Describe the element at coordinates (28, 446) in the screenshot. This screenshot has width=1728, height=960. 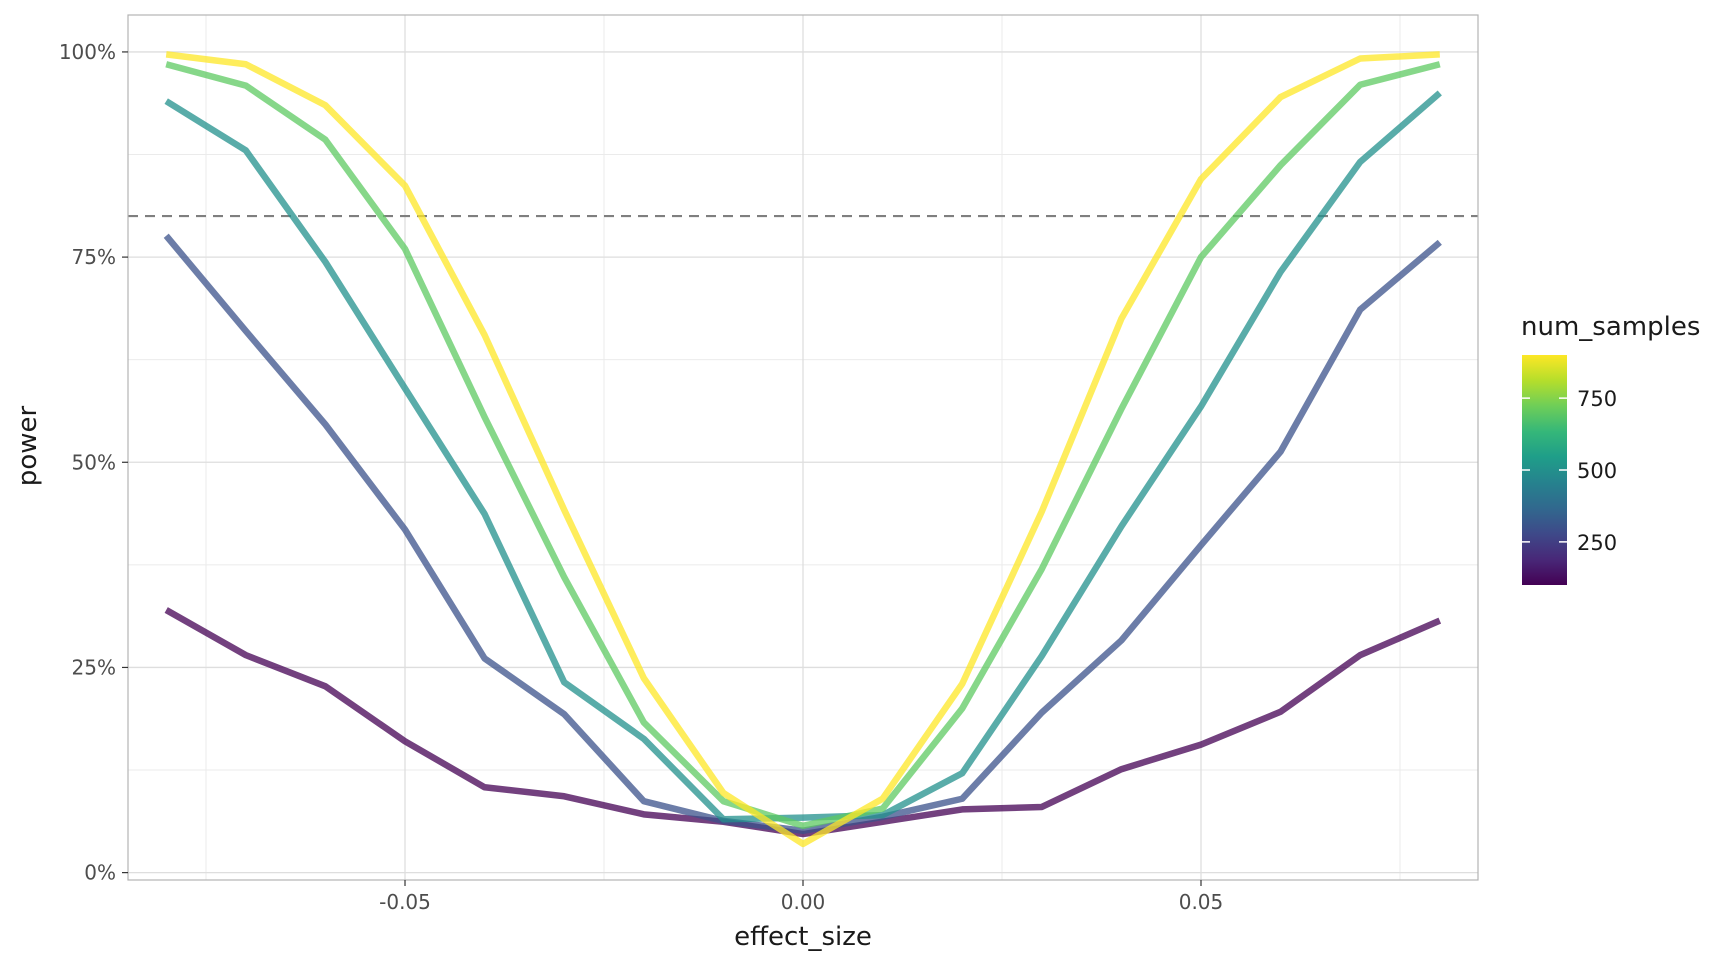
I see `y-axis-title: power` at that location.